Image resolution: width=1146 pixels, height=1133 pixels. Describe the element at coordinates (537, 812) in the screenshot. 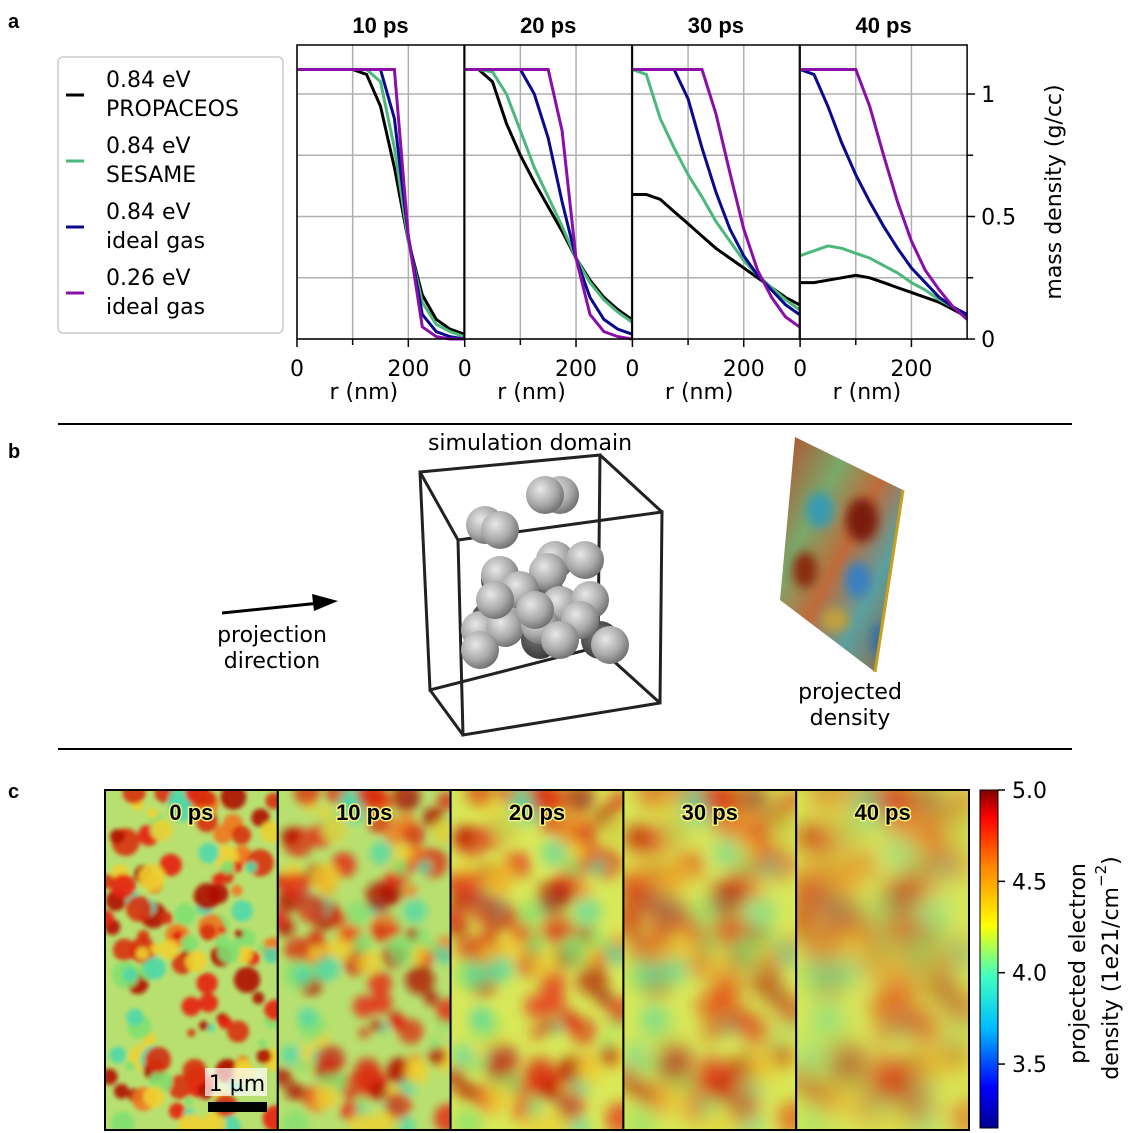

I see `frame-title: 20 ps` at that location.